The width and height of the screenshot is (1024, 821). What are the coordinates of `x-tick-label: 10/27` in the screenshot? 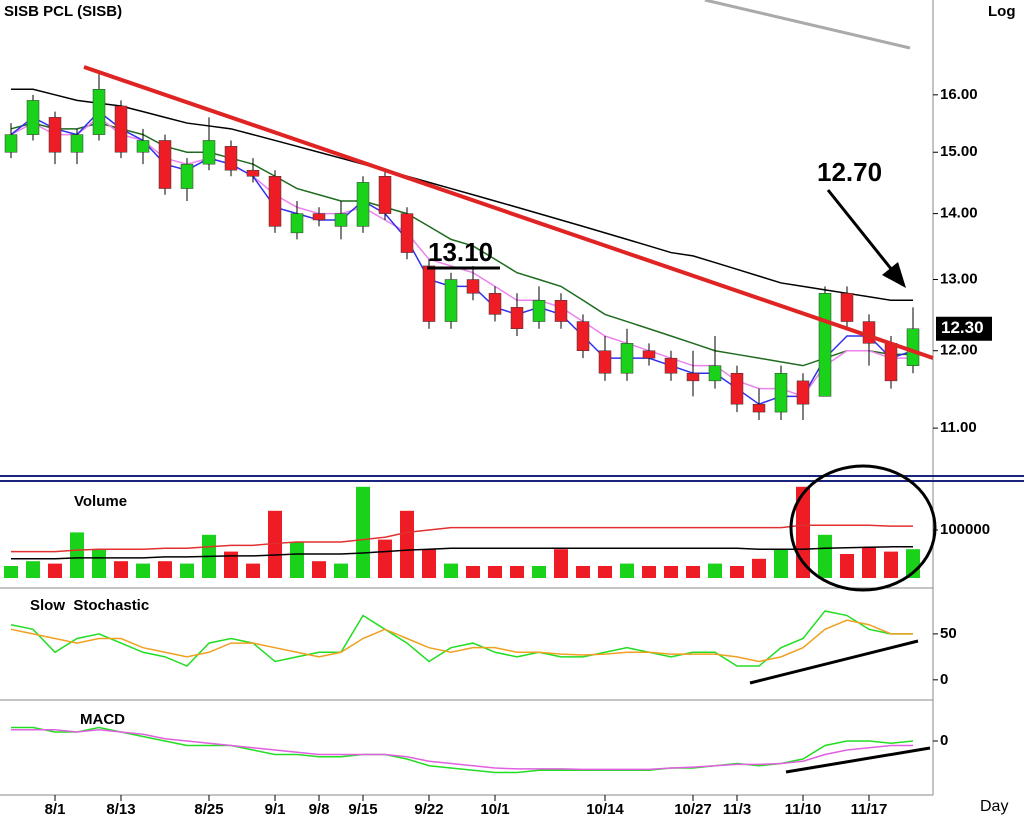 It's located at (693, 809).